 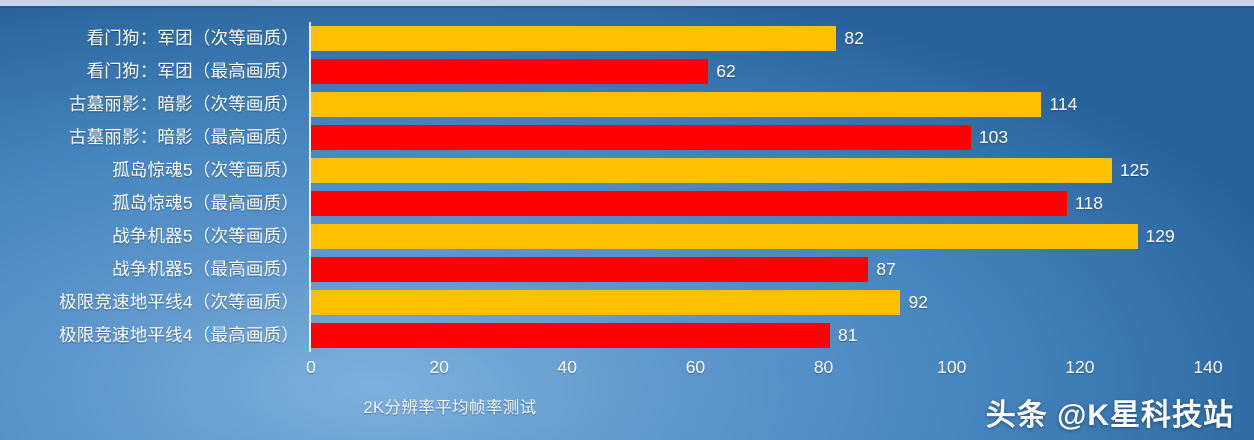 I want to click on x-axis-tick-label: 60, so click(x=695, y=367).